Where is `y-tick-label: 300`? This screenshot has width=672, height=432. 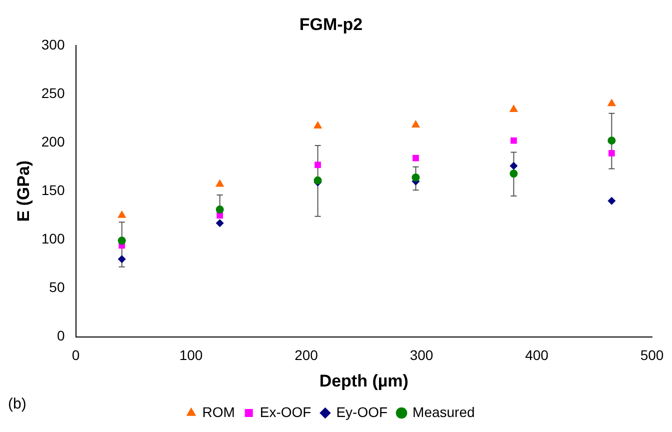 y-tick-label: 300 is located at coordinates (53, 44).